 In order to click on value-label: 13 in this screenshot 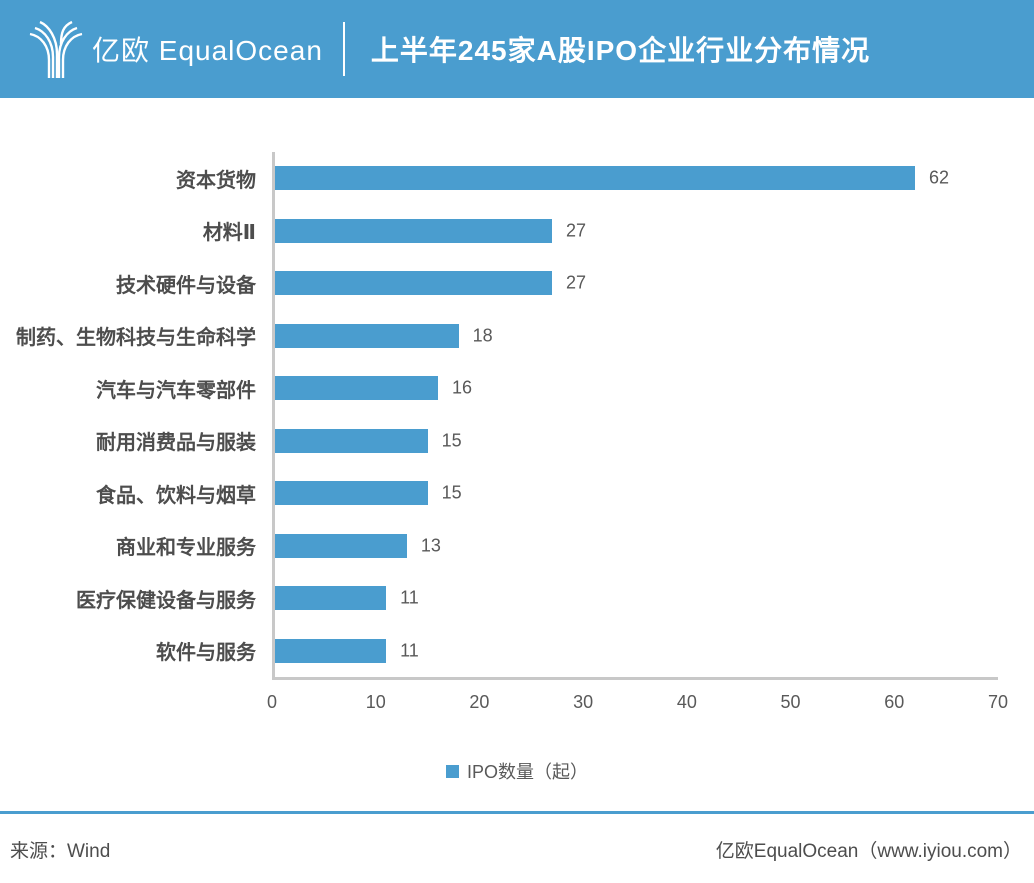, I will do `click(430, 545)`.